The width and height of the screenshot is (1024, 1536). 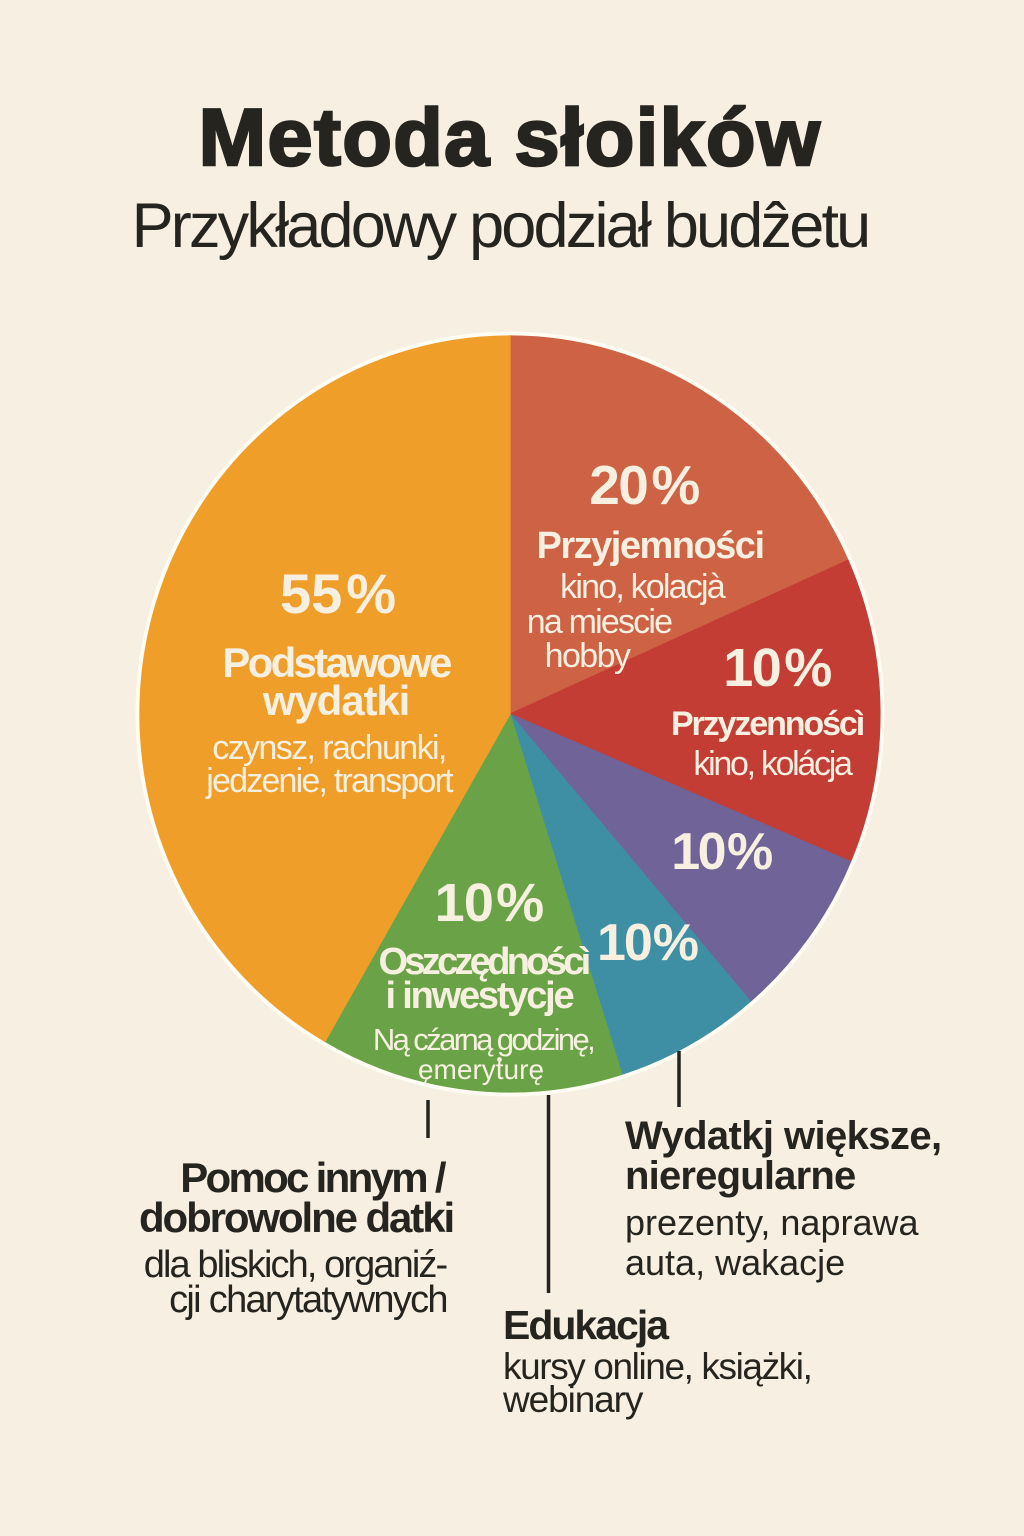 I want to click on svg-text: i inwestycje, so click(x=480, y=996).